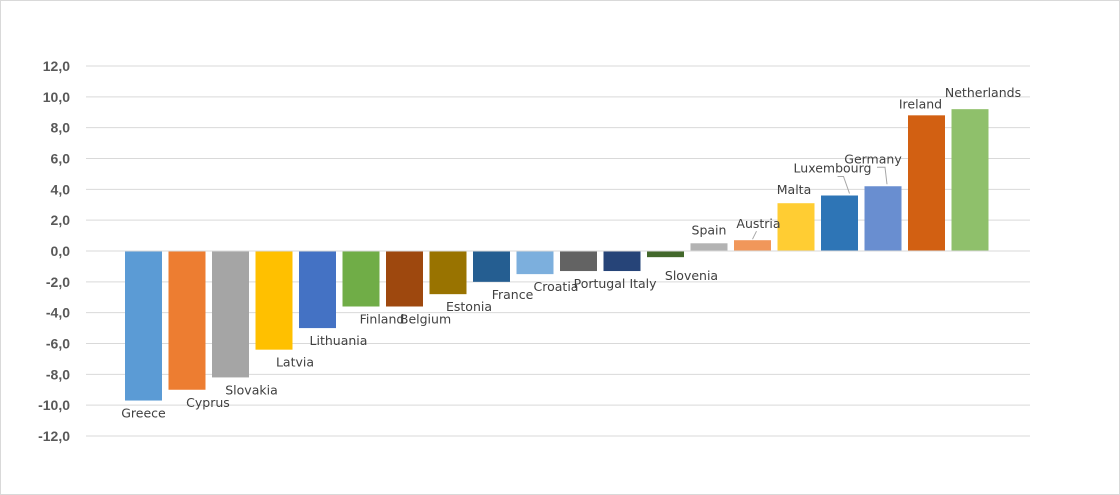  I want to click on data-label-latvia: Latvia, so click(295, 362).